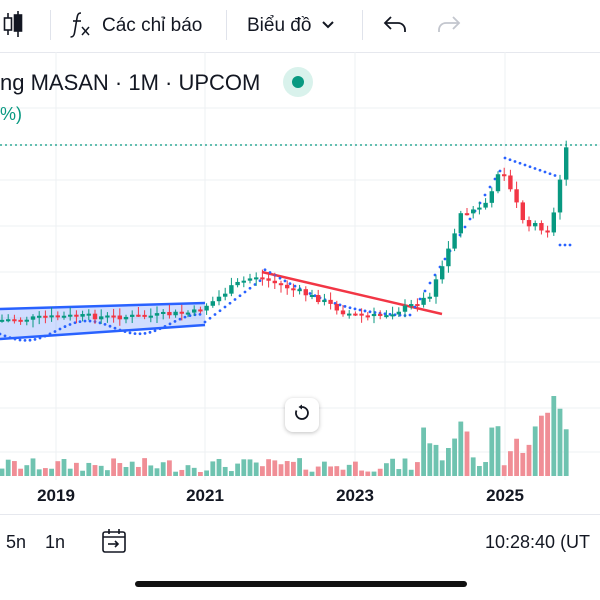  Describe the element at coordinates (298, 82) in the screenshot. I see `market-open-dot` at that location.